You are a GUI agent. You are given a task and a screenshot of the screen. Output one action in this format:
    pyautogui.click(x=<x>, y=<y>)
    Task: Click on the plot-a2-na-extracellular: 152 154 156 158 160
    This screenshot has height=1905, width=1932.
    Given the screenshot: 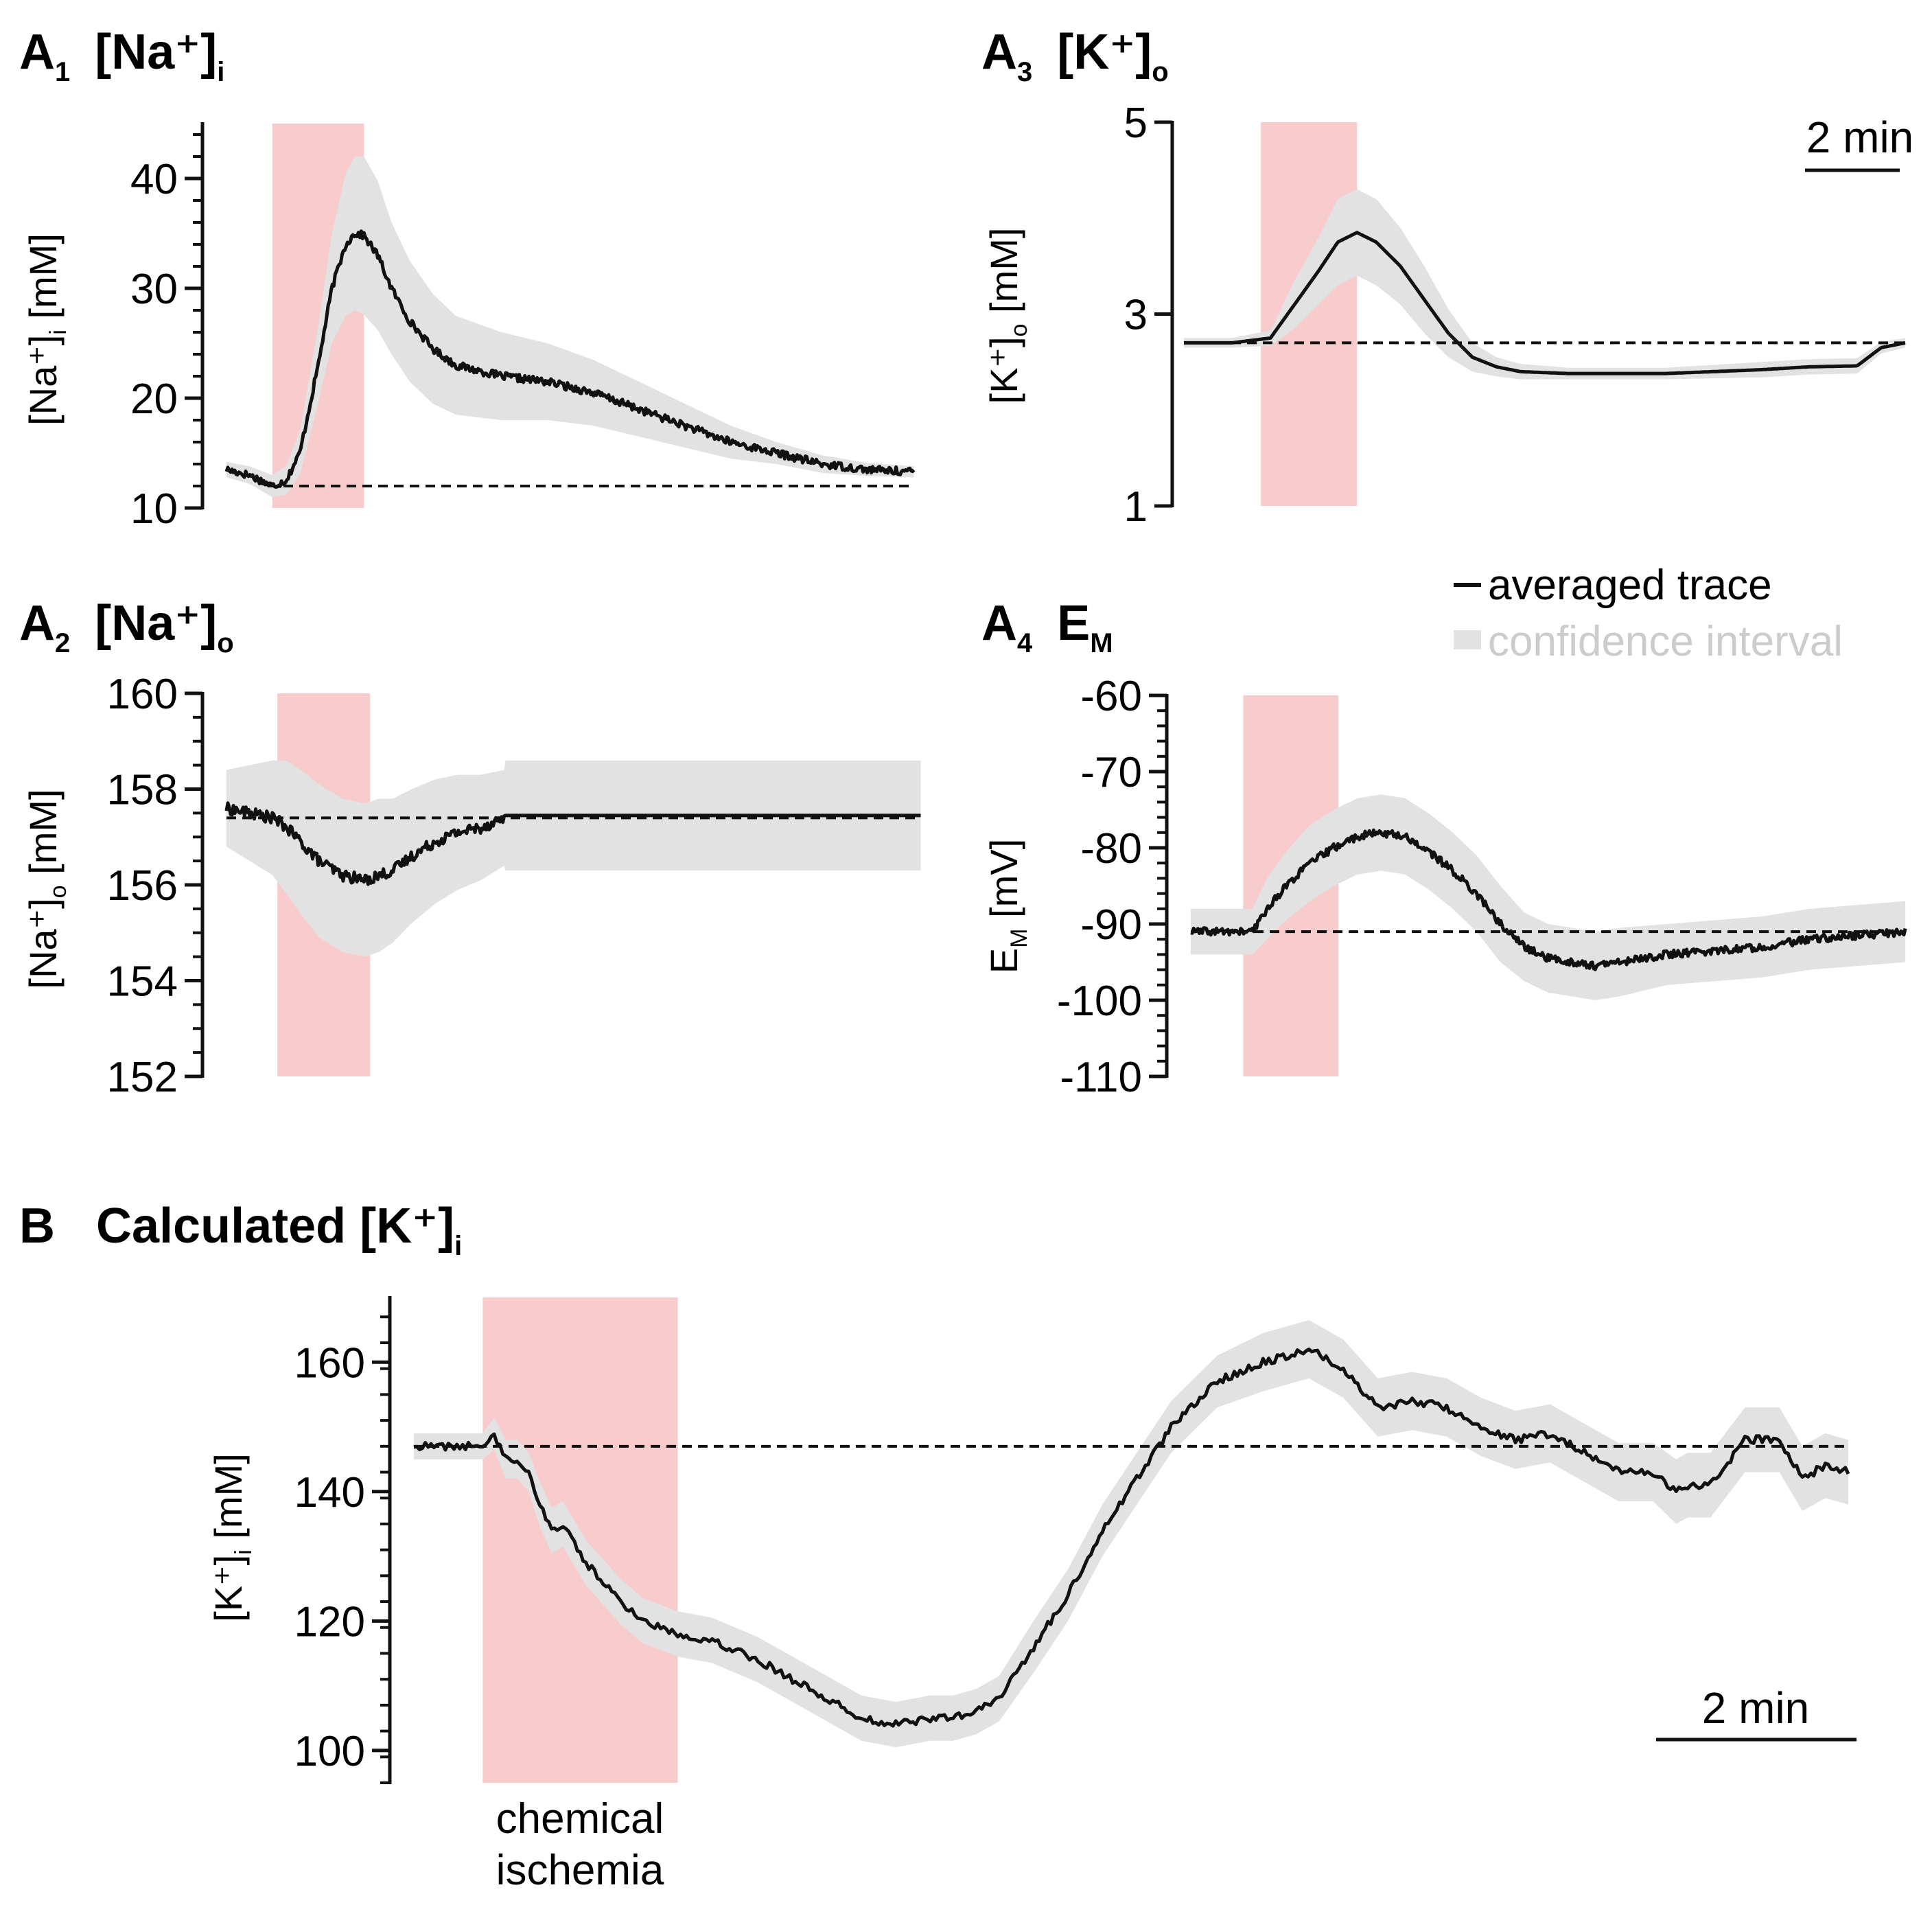 What is the action you would take?
    pyautogui.click(x=514, y=886)
    